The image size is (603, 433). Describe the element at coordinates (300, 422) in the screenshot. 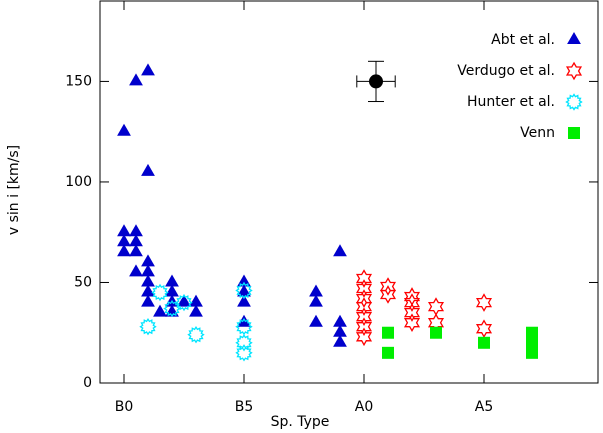

I see `x-axis-label: Sp. Type` at that location.